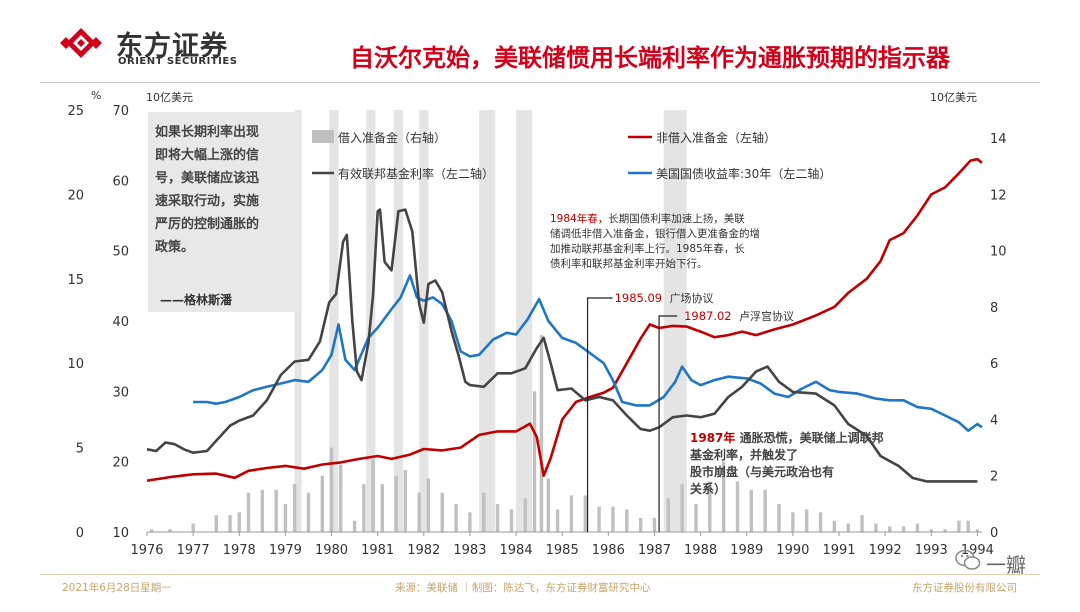  Describe the element at coordinates (469, 550) in the screenshot. I see `x-tick-label: 1983` at that location.